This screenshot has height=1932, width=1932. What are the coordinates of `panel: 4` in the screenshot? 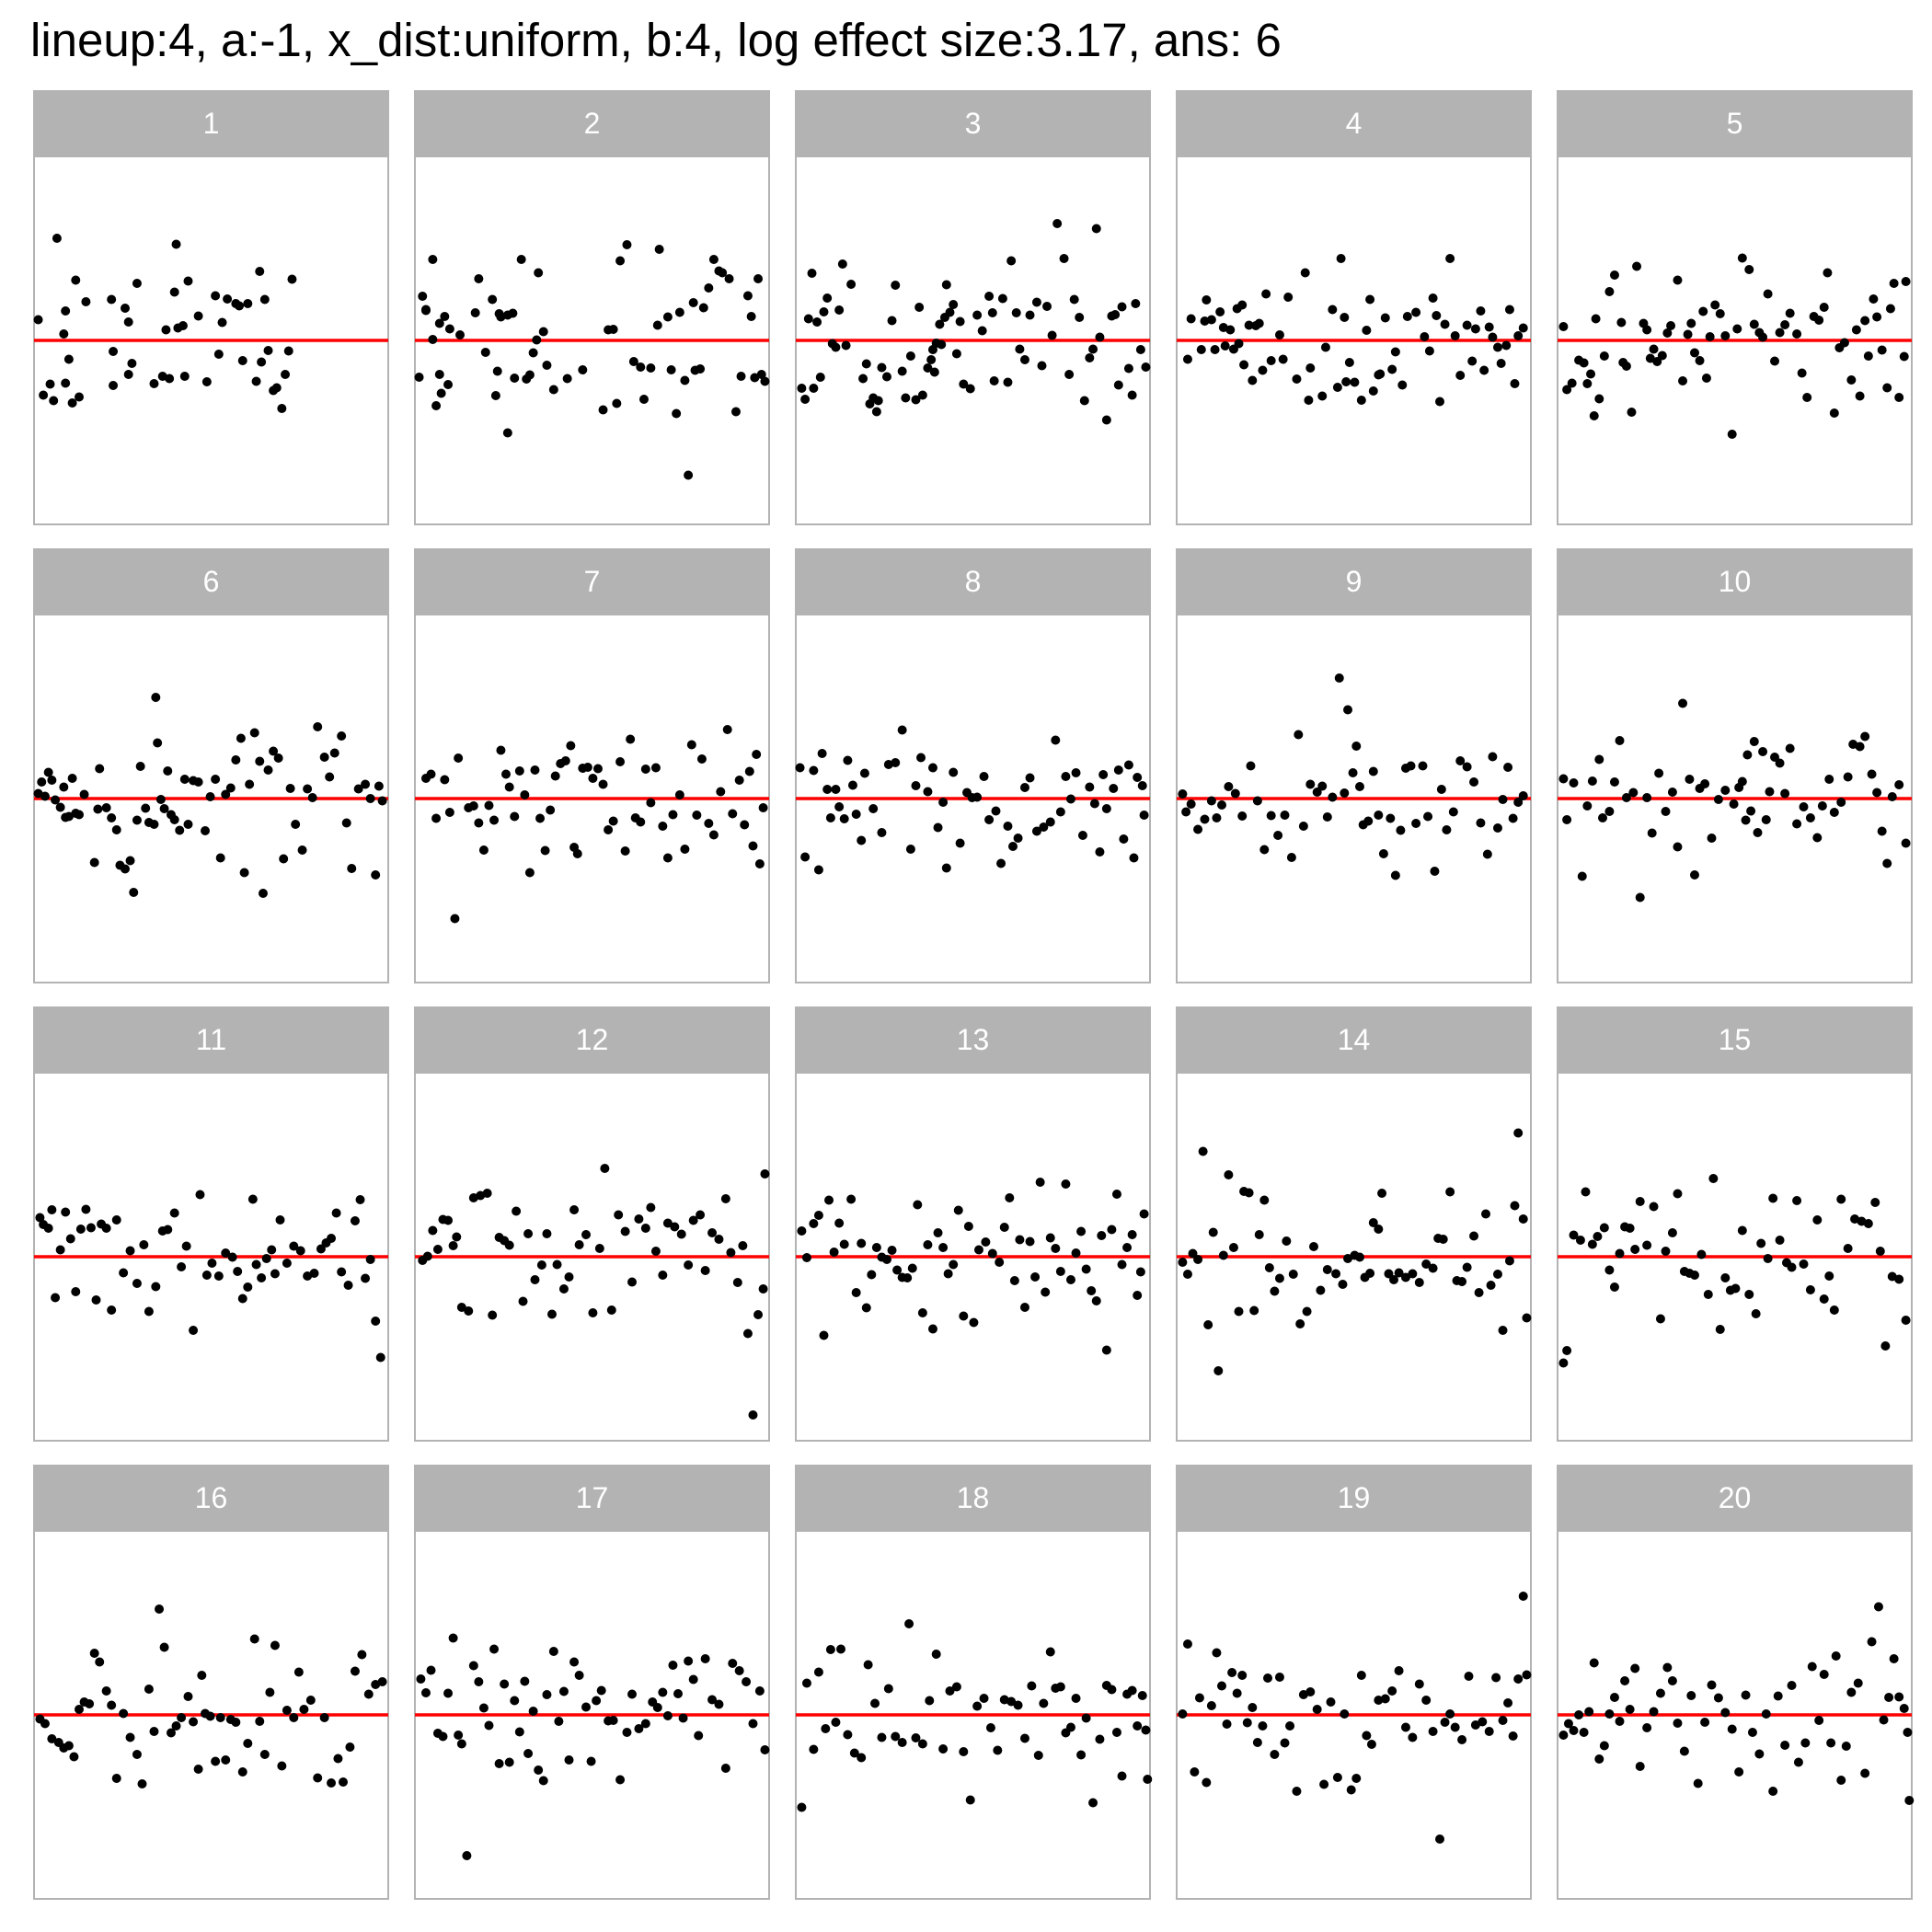 It's located at (1354, 307).